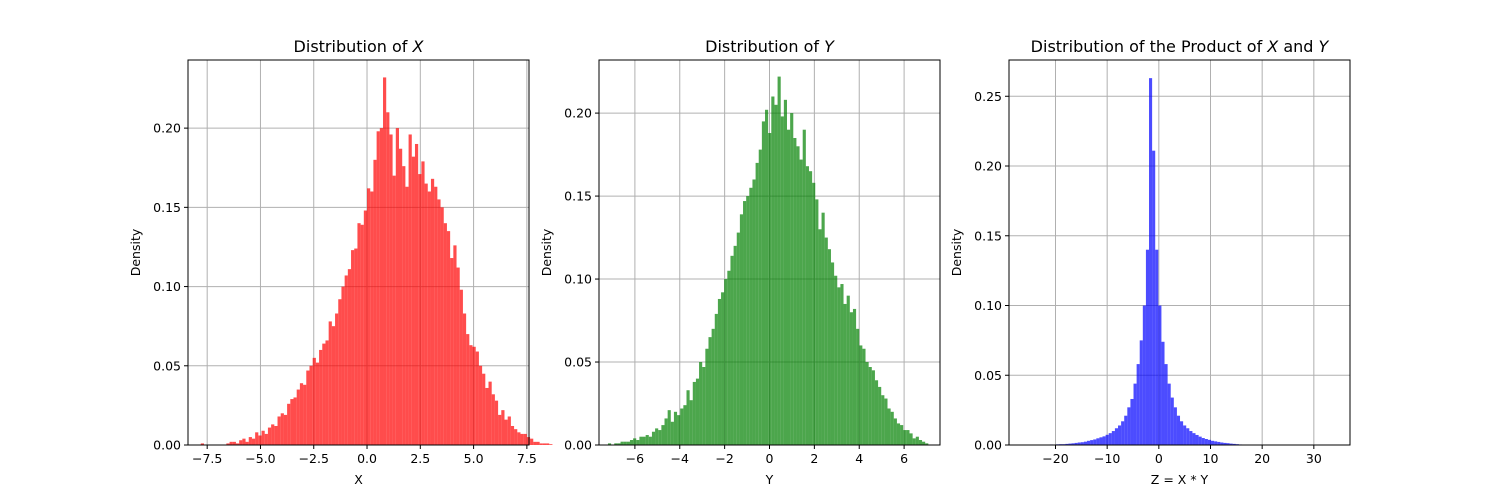 This screenshot has height=500, width=1500. Describe the element at coordinates (904, 458) in the screenshot. I see `x-tick-label: 6` at that location.